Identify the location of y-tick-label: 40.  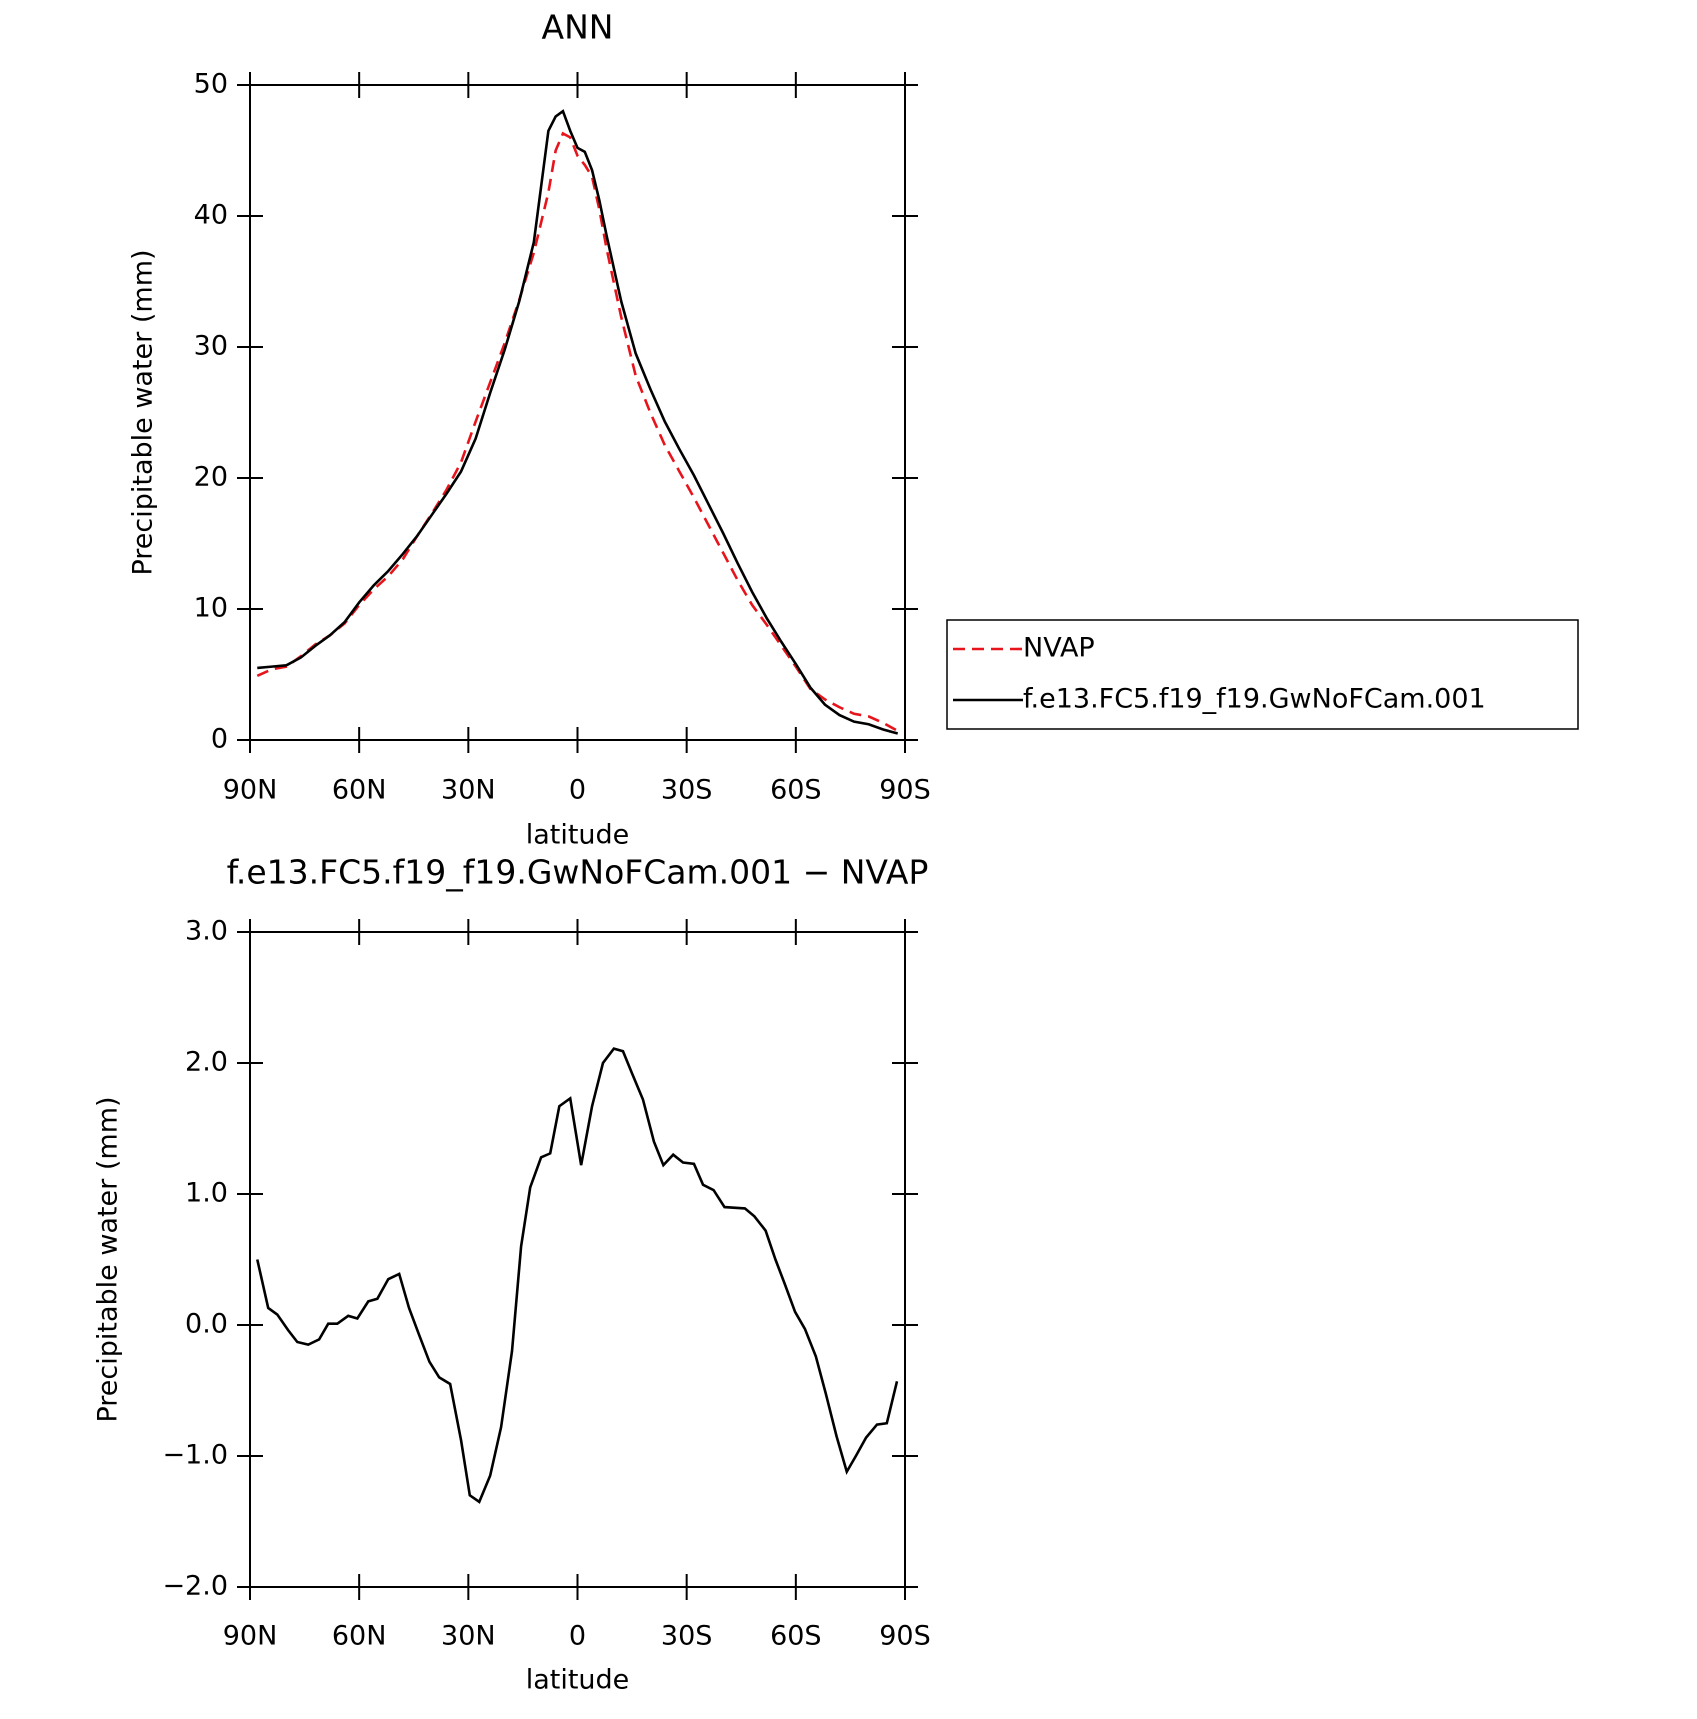
(211, 215).